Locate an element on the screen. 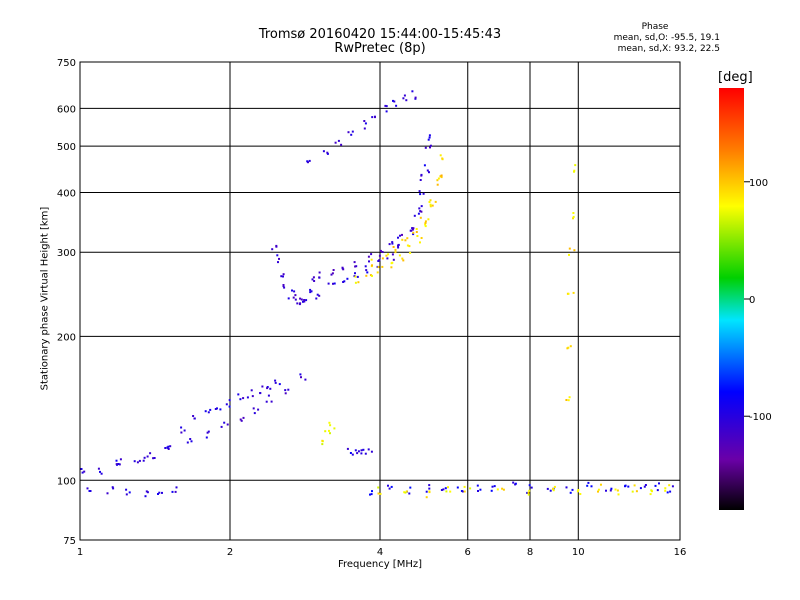 This screenshot has height=600, width=800. y-tick-label: 200 is located at coordinates (66, 337).